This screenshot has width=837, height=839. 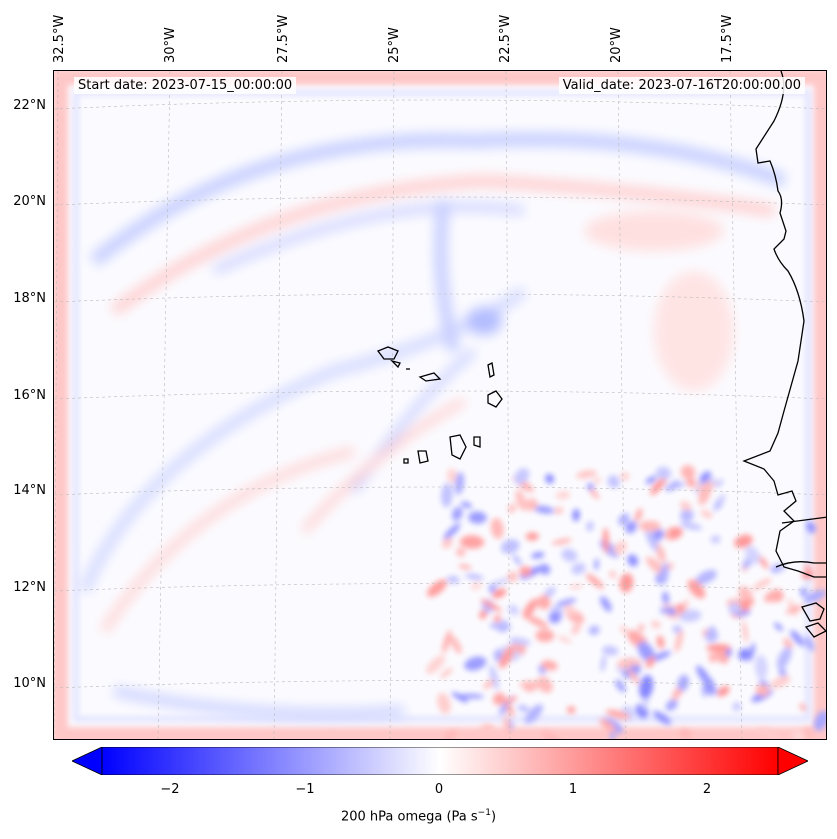 I want to click on island-brava, so click(x=406, y=461).